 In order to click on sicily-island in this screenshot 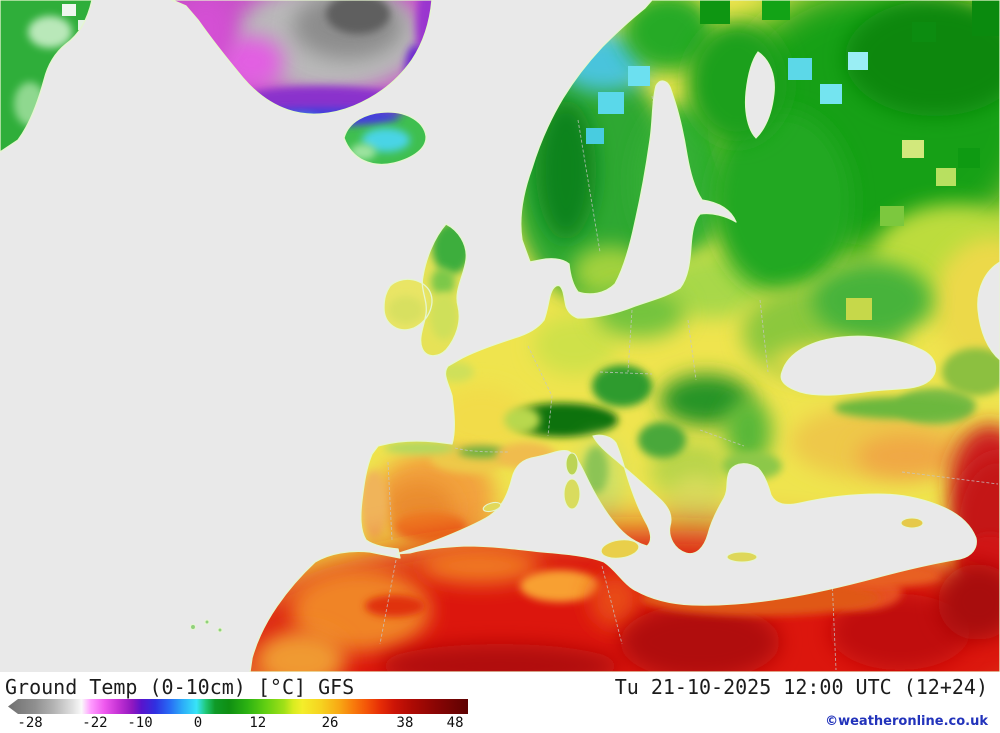, I will do `click(620, 549)`.